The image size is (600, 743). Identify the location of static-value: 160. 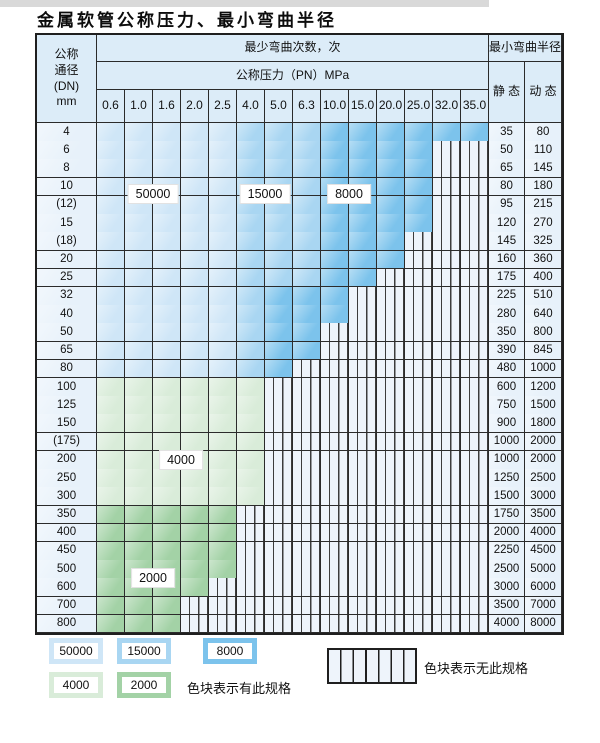
(507, 260).